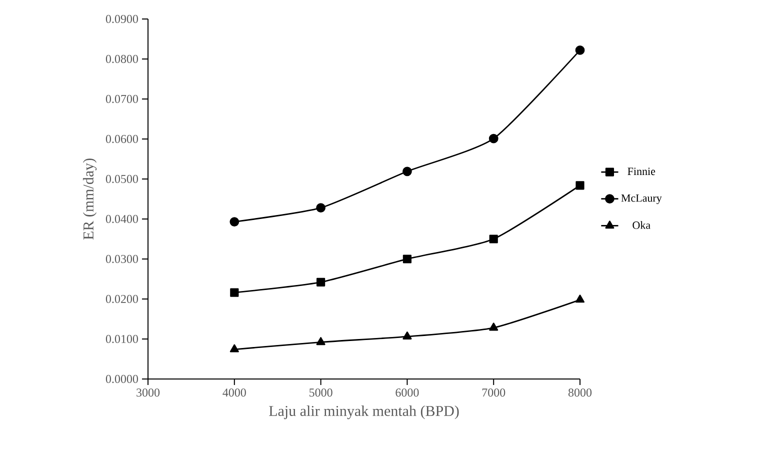  Describe the element at coordinates (641, 199) in the screenshot. I see `legend-label: McLaury` at that location.